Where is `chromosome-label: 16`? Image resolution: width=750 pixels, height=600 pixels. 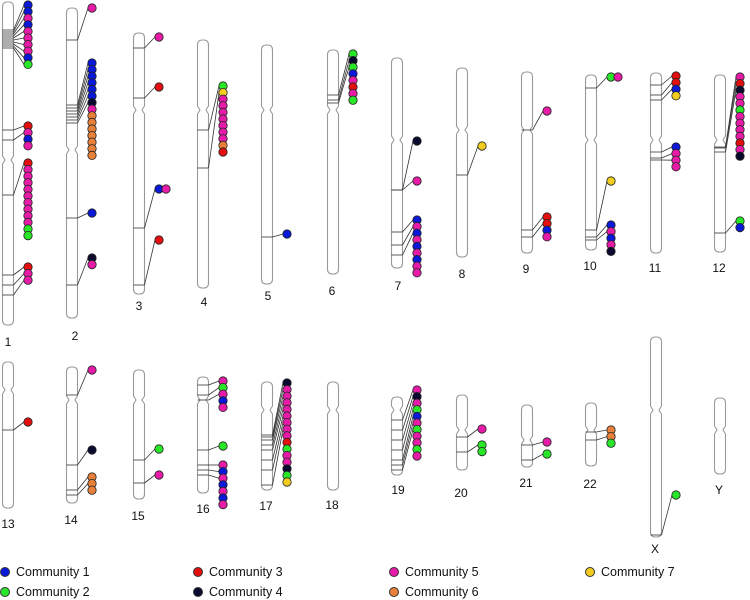
chromosome-label: 16 is located at coordinates (203, 509).